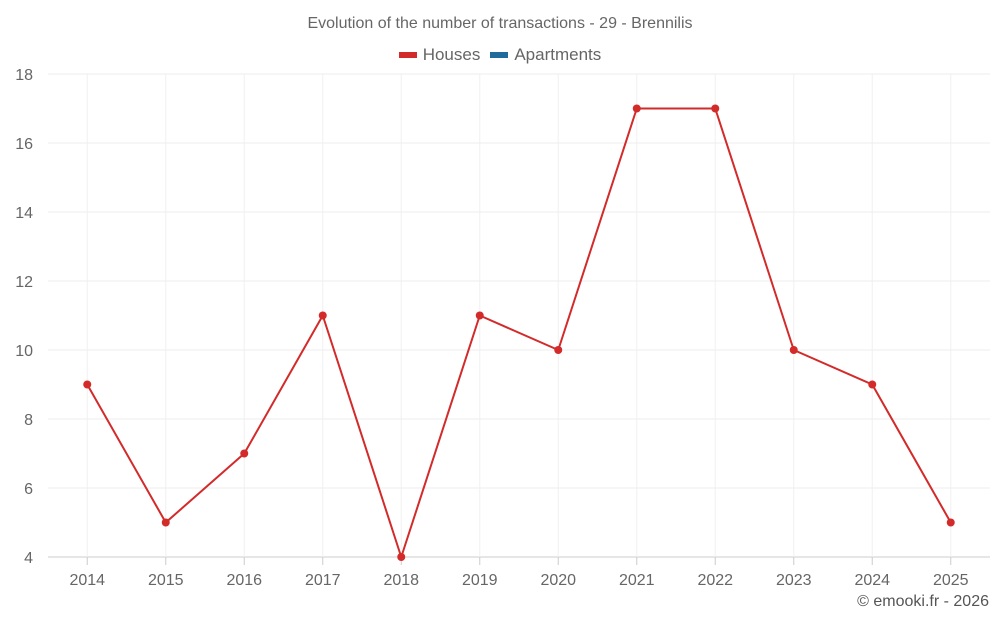 This screenshot has width=1000, height=625. I want to click on y-tick-label: 4, so click(28, 558).